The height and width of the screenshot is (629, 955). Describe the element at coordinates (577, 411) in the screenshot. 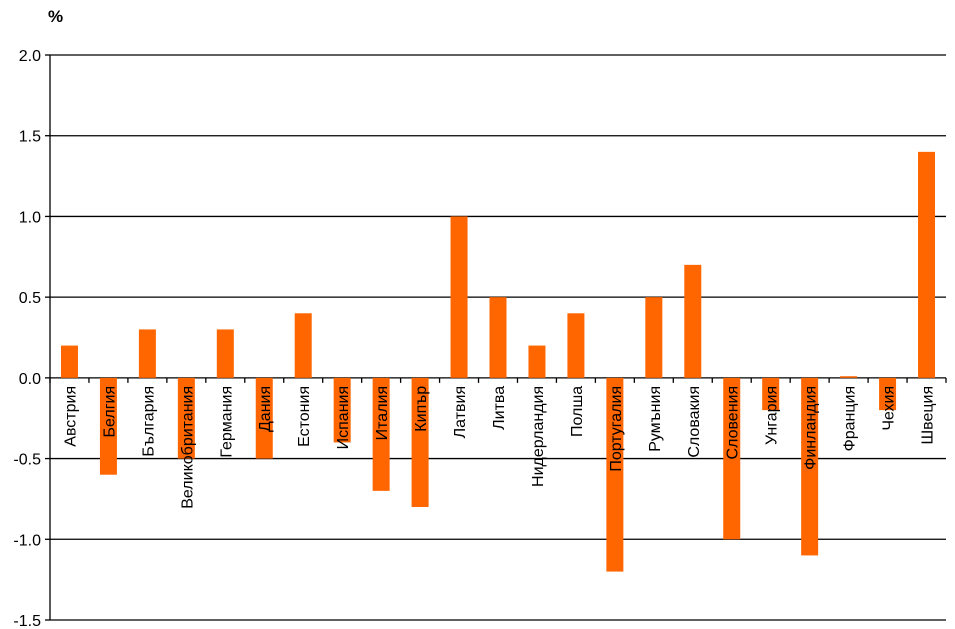

I see `category-label: Полша` at that location.